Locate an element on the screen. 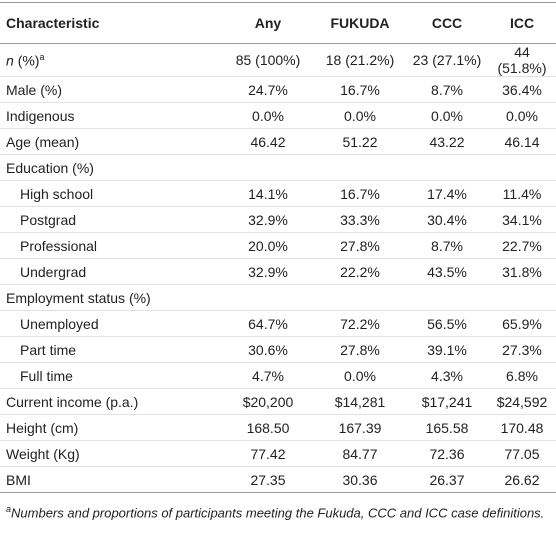  cell: 167.39 is located at coordinates (360, 427).